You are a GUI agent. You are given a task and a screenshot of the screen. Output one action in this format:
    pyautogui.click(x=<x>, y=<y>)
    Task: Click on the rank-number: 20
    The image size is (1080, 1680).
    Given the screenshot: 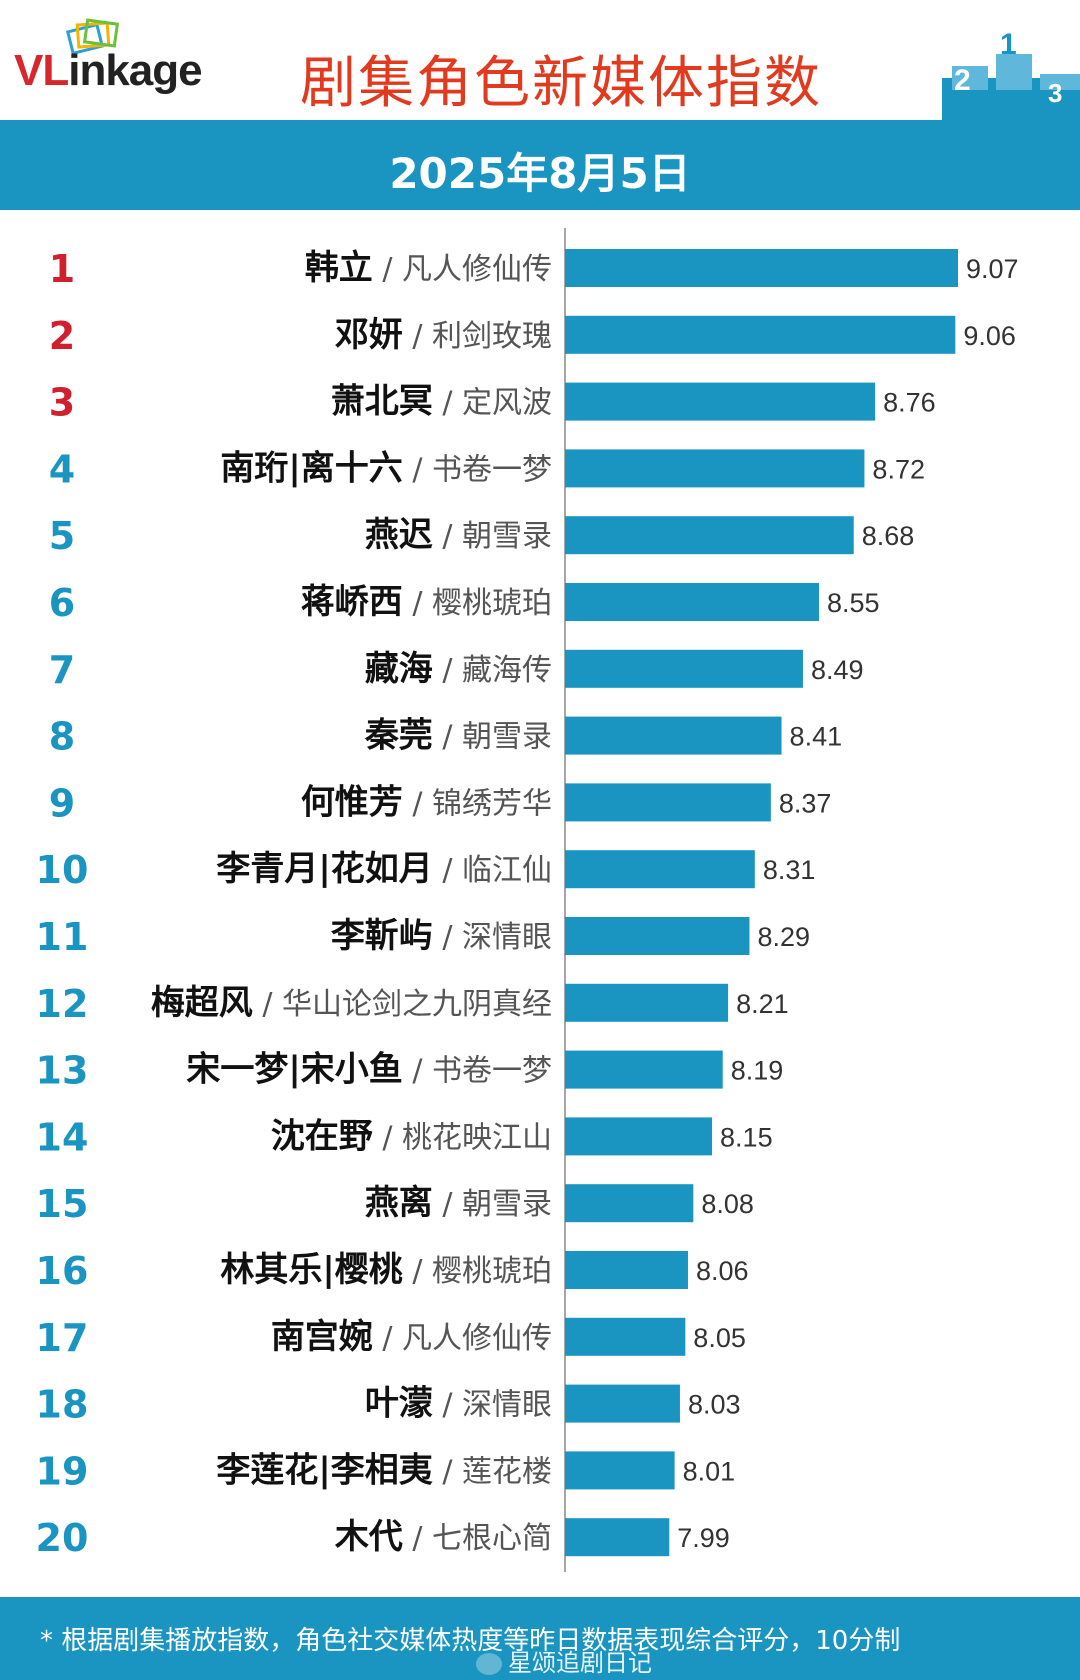 What is the action you would take?
    pyautogui.click(x=62, y=1538)
    